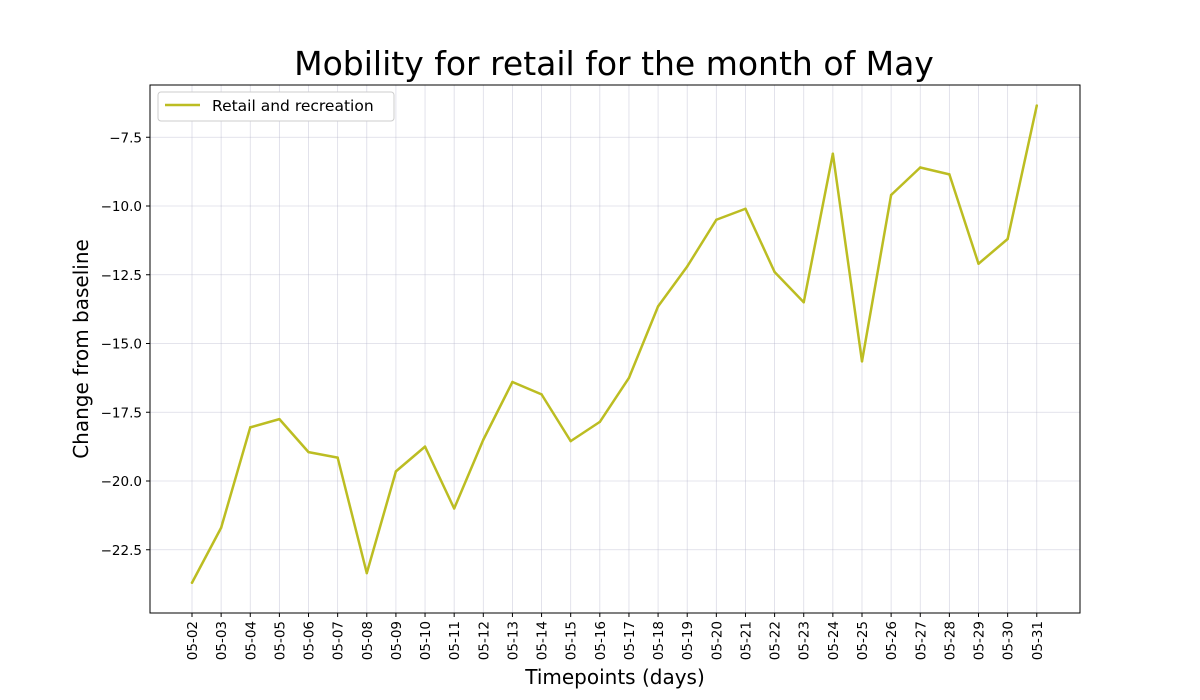 The image size is (1200, 700). I want to click on x-tick-label: 05-11, so click(455, 640).